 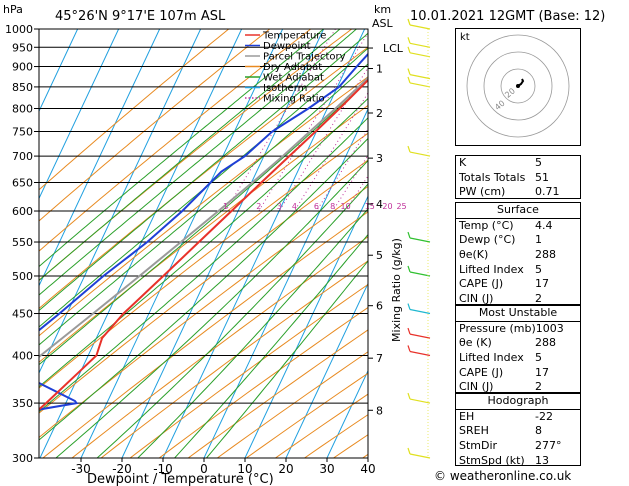 I want to click on pressure-tick-label: 800, so click(x=22, y=109).